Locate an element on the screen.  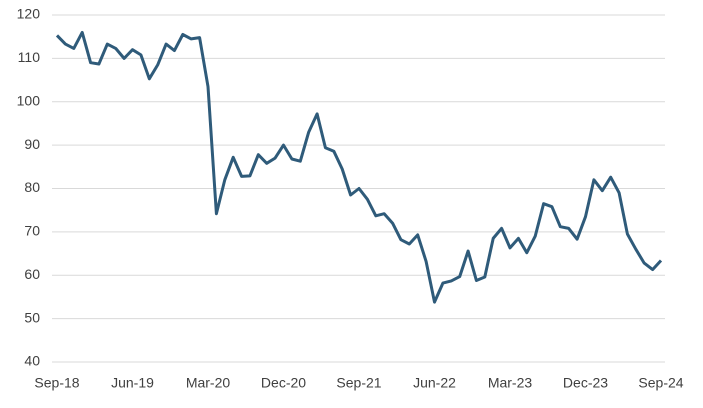
x-tick-label: Mar-20 is located at coordinates (208, 383).